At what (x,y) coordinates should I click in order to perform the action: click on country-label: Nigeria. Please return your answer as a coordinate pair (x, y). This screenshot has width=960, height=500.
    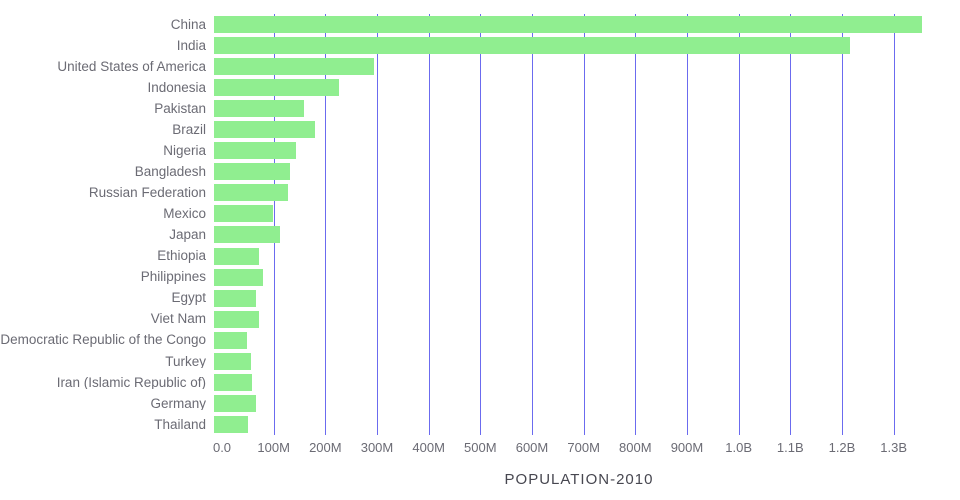
    Looking at the image, I should click on (184, 151).